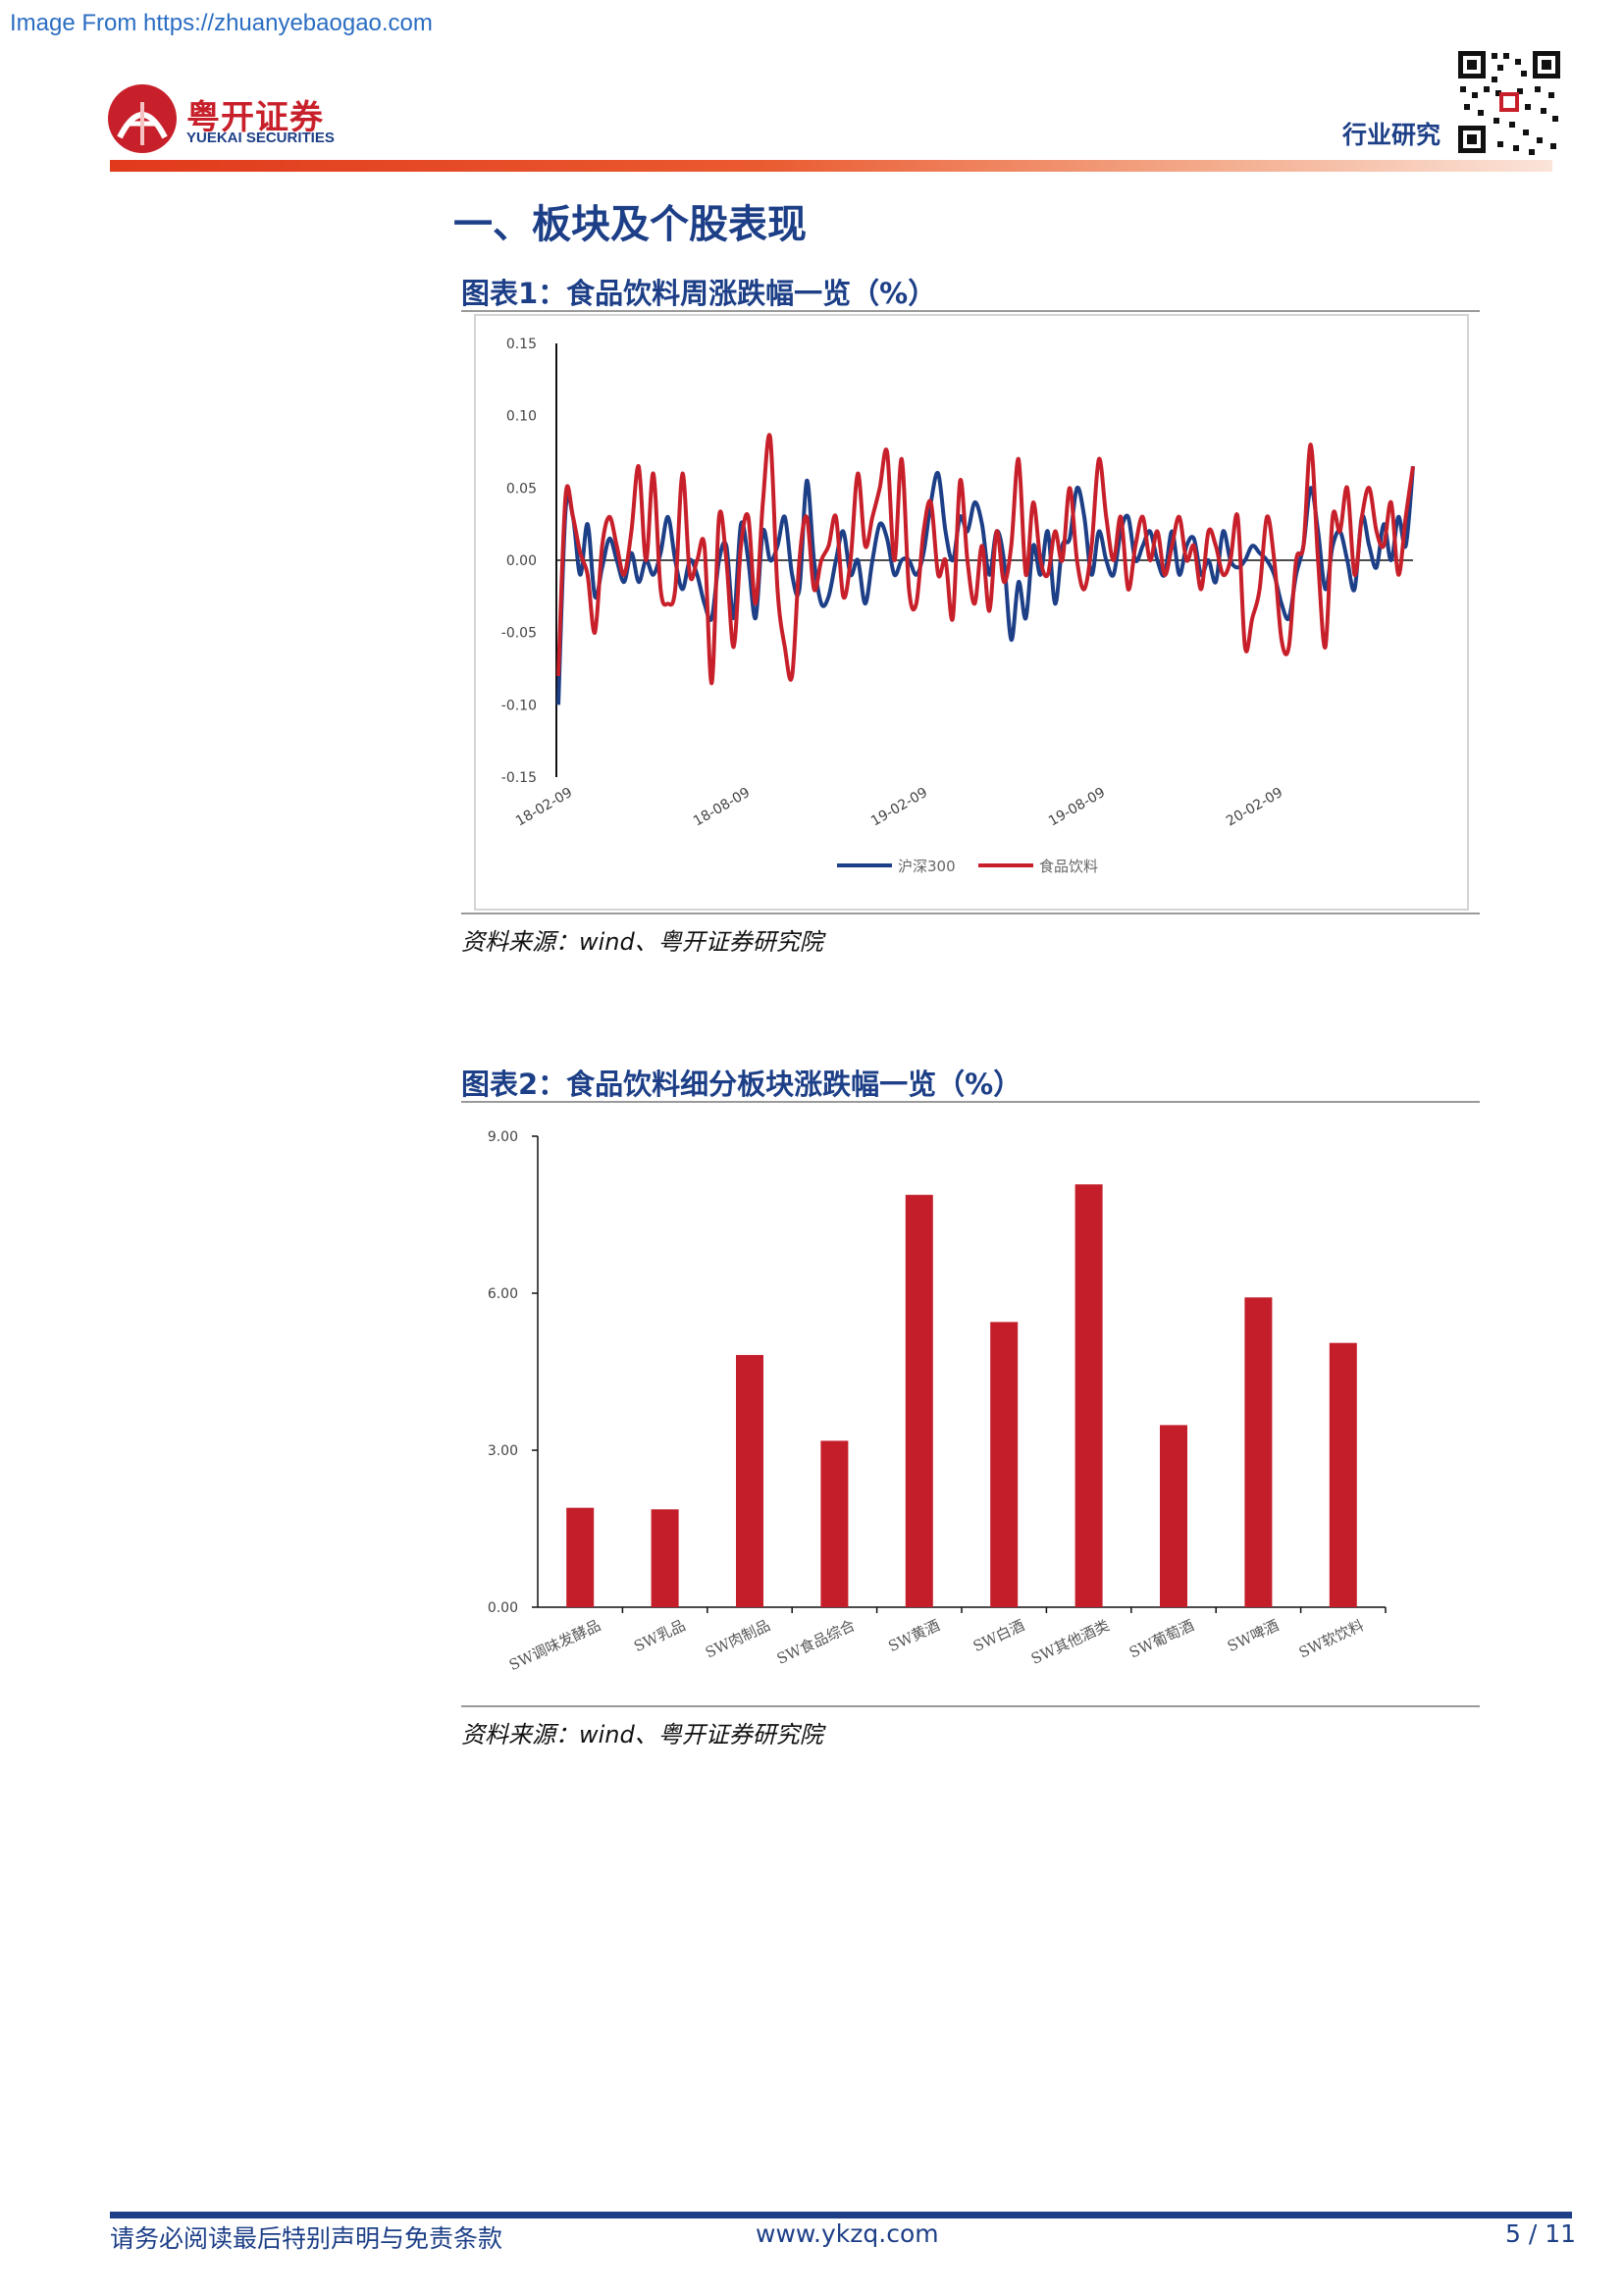 This screenshot has width=1624, height=2296. What do you see at coordinates (1509, 102) in the screenshot?
I see `qr-code-icon` at bounding box center [1509, 102].